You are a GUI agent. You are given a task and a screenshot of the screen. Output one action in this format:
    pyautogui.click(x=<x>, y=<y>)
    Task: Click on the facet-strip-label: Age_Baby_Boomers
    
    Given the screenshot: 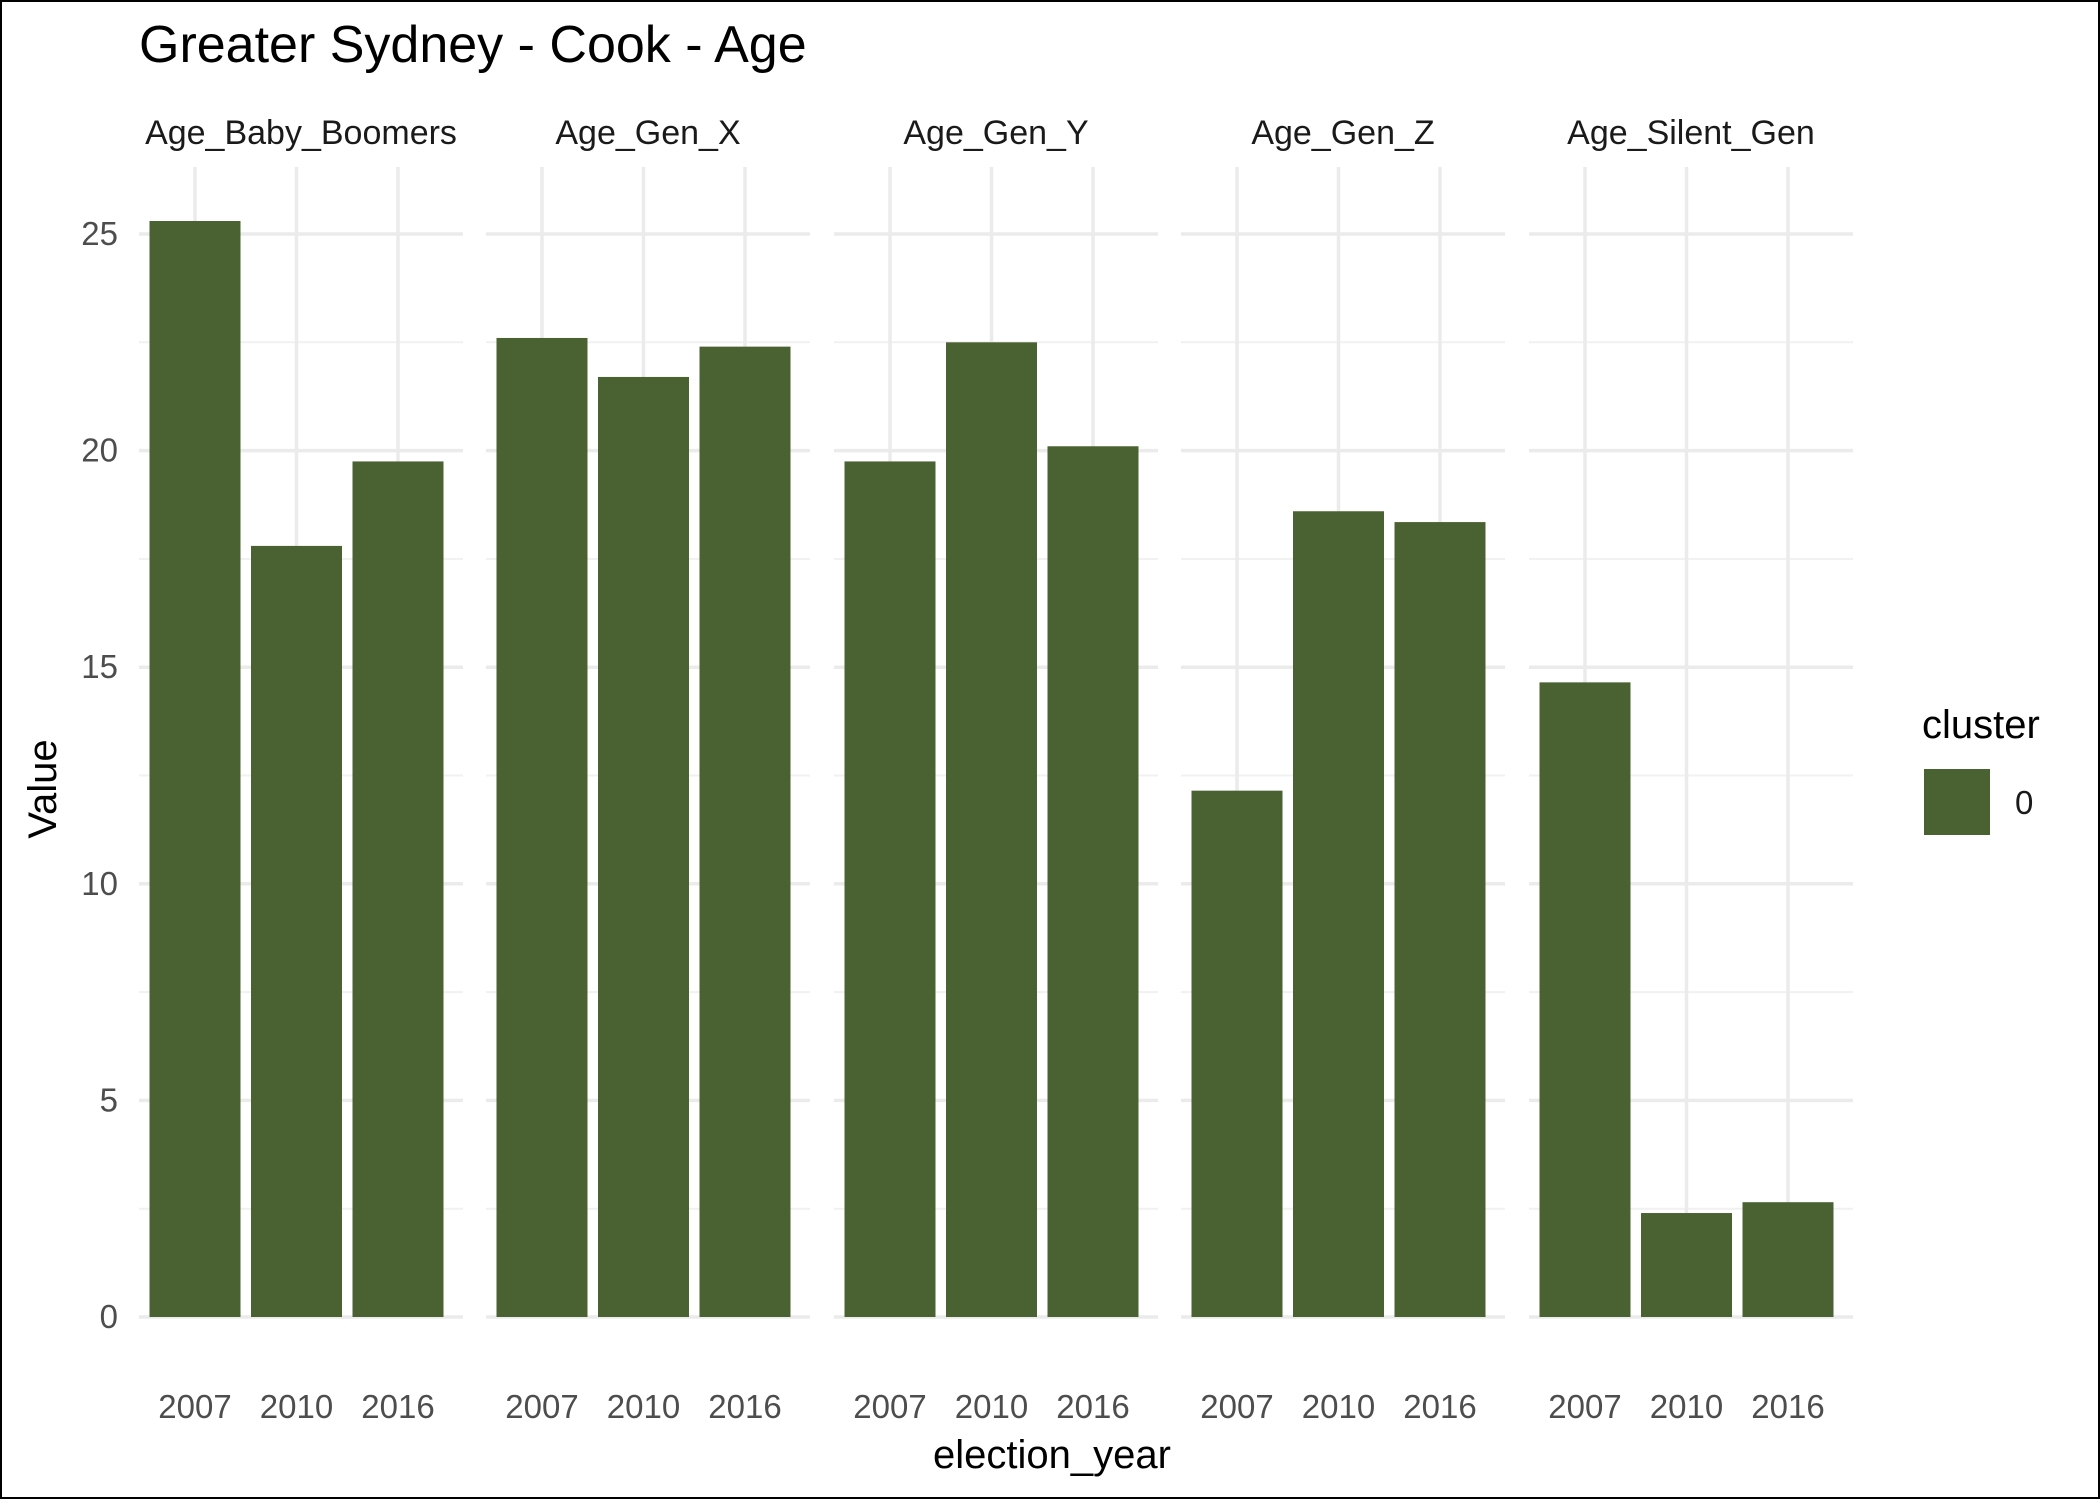 What is the action you would take?
    pyautogui.click(x=301, y=133)
    